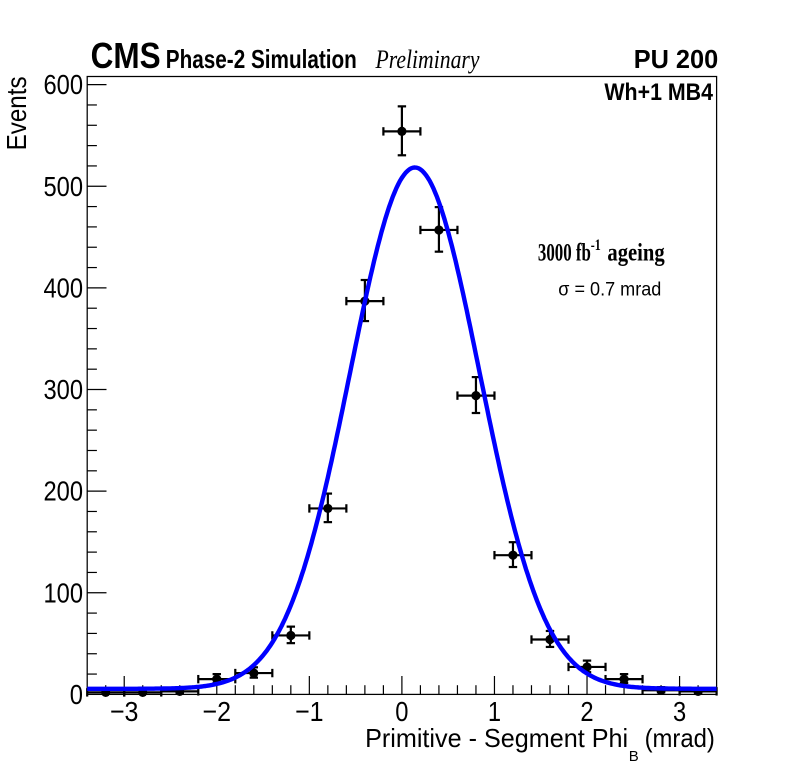 Image resolution: width=796 pixels, height=777 pixels. What do you see at coordinates (679, 711) in the screenshot?
I see `svg-text: 3` at bounding box center [679, 711].